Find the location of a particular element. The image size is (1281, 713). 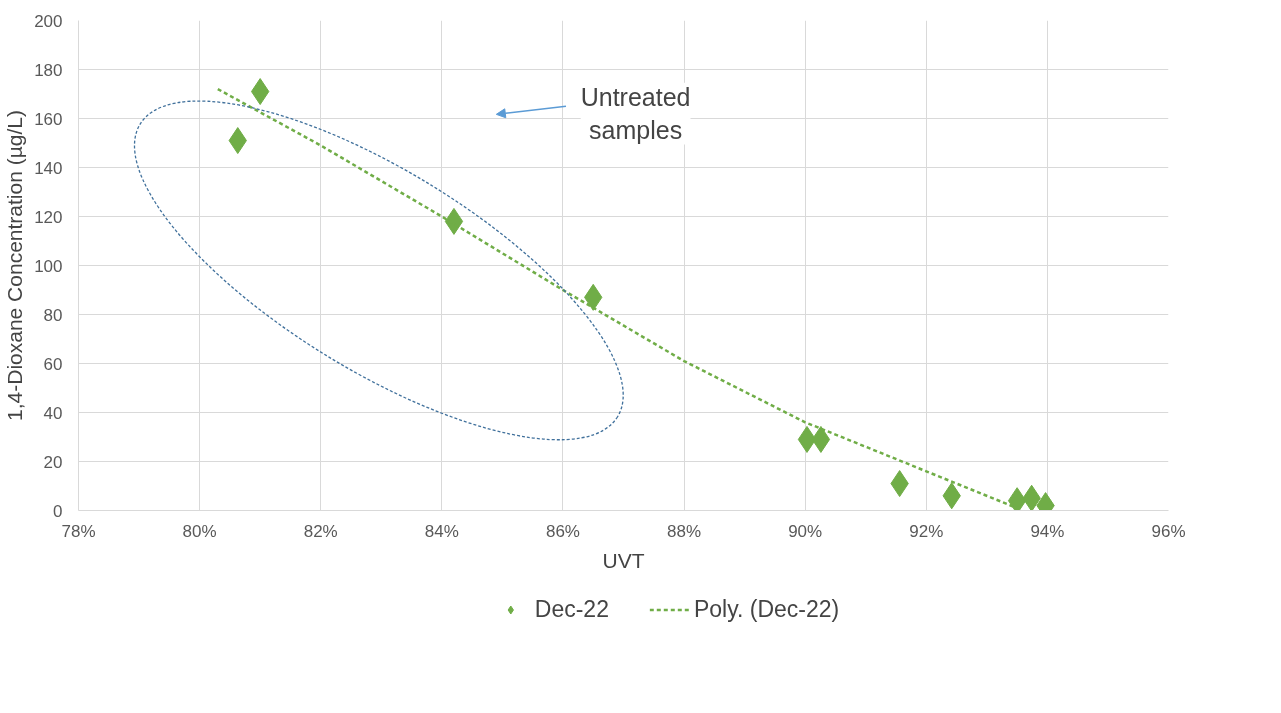

y-axis-title: 1,4-Dioxane Concentration (µg/L) is located at coordinates (15, 265).